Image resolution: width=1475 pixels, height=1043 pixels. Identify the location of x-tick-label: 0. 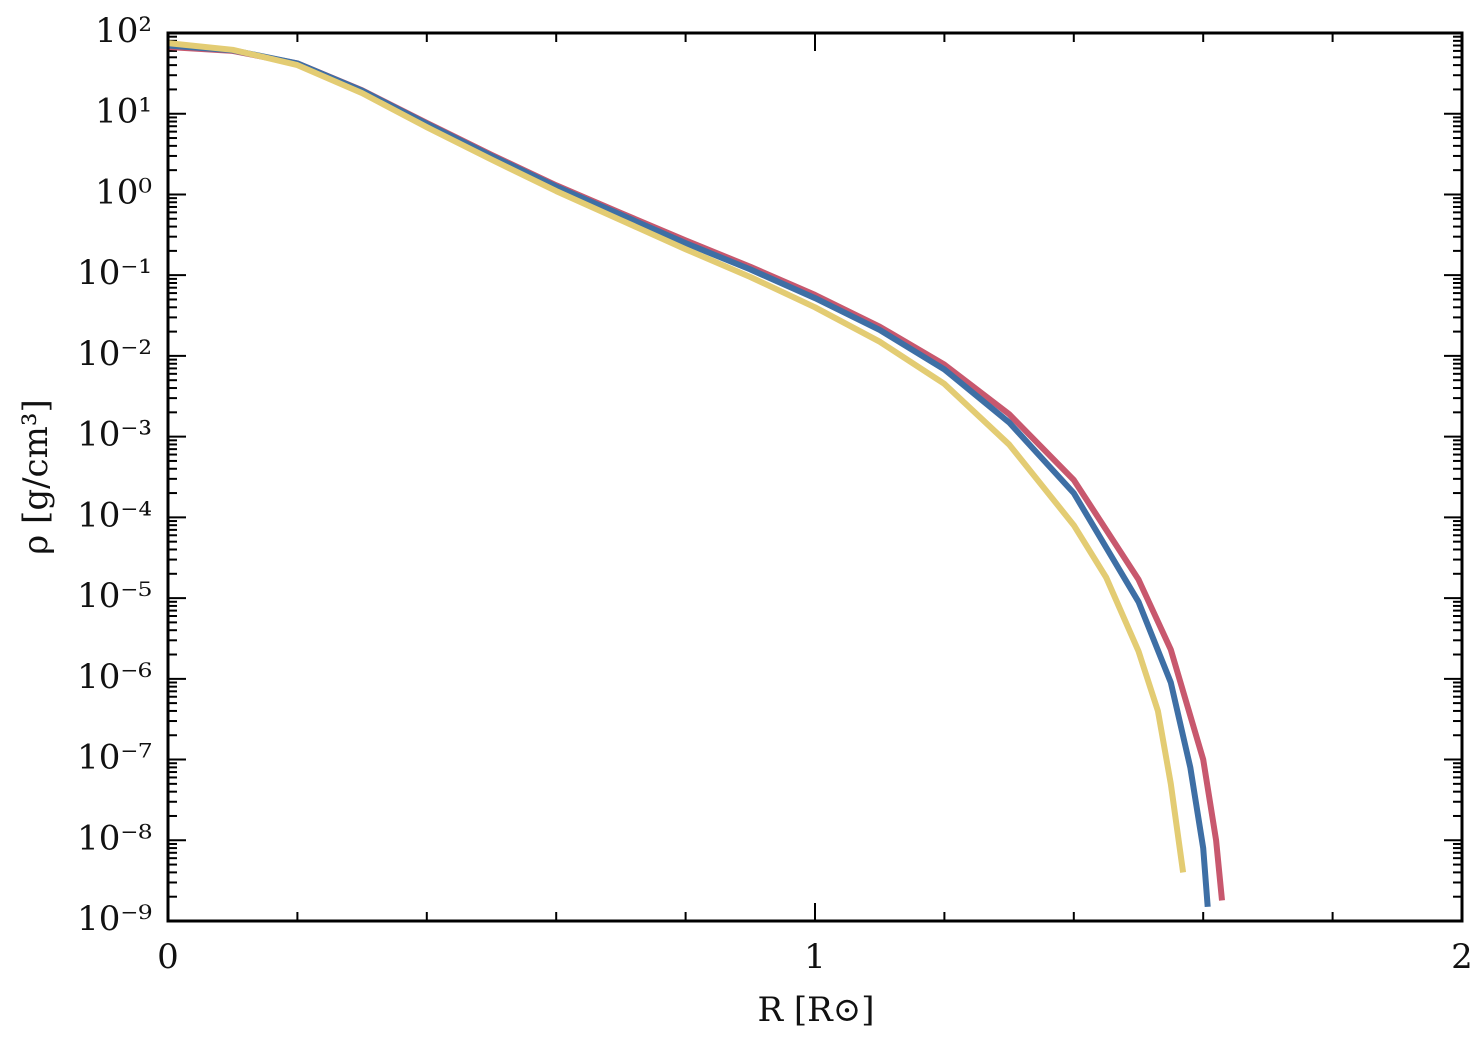
(168, 957).